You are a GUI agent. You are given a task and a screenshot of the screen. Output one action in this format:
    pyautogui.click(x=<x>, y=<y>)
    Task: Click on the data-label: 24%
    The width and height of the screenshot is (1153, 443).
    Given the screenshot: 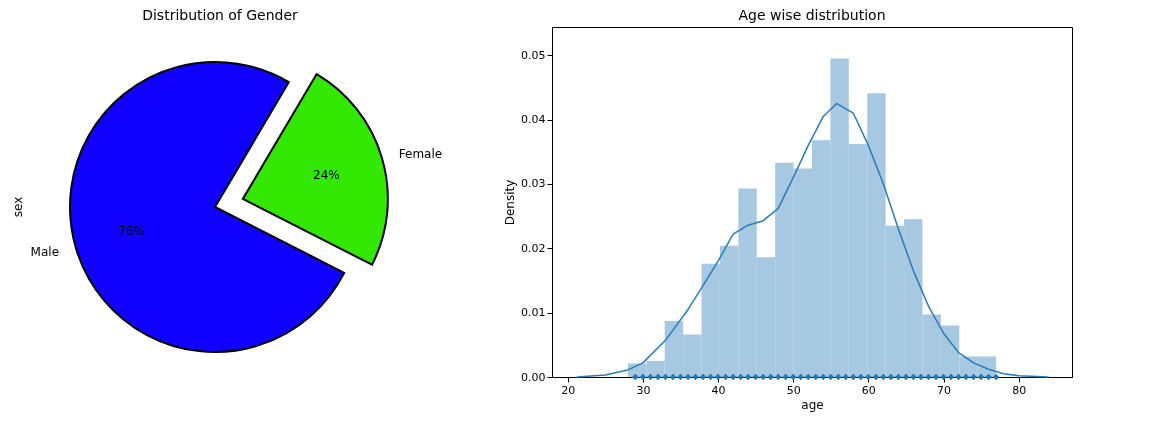 What is the action you would take?
    pyautogui.click(x=326, y=174)
    